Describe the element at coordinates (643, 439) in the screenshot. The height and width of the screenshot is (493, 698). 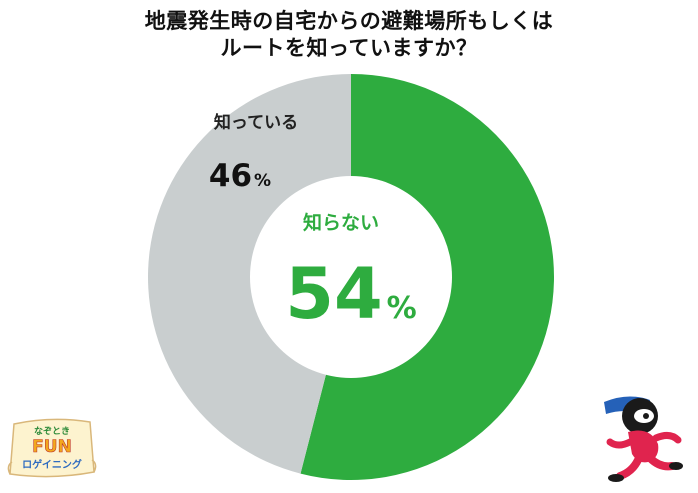
I see `ninja-mascot-icon` at that location.